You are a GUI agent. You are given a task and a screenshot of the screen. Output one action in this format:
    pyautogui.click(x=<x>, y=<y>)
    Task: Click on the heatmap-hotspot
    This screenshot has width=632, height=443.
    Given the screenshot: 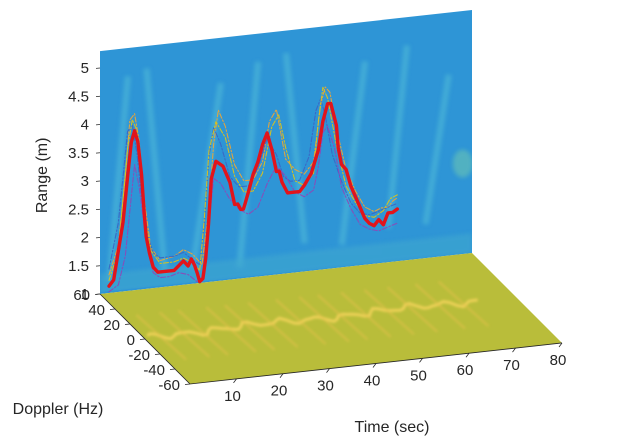 What is the action you would take?
    pyautogui.click(x=463, y=164)
    